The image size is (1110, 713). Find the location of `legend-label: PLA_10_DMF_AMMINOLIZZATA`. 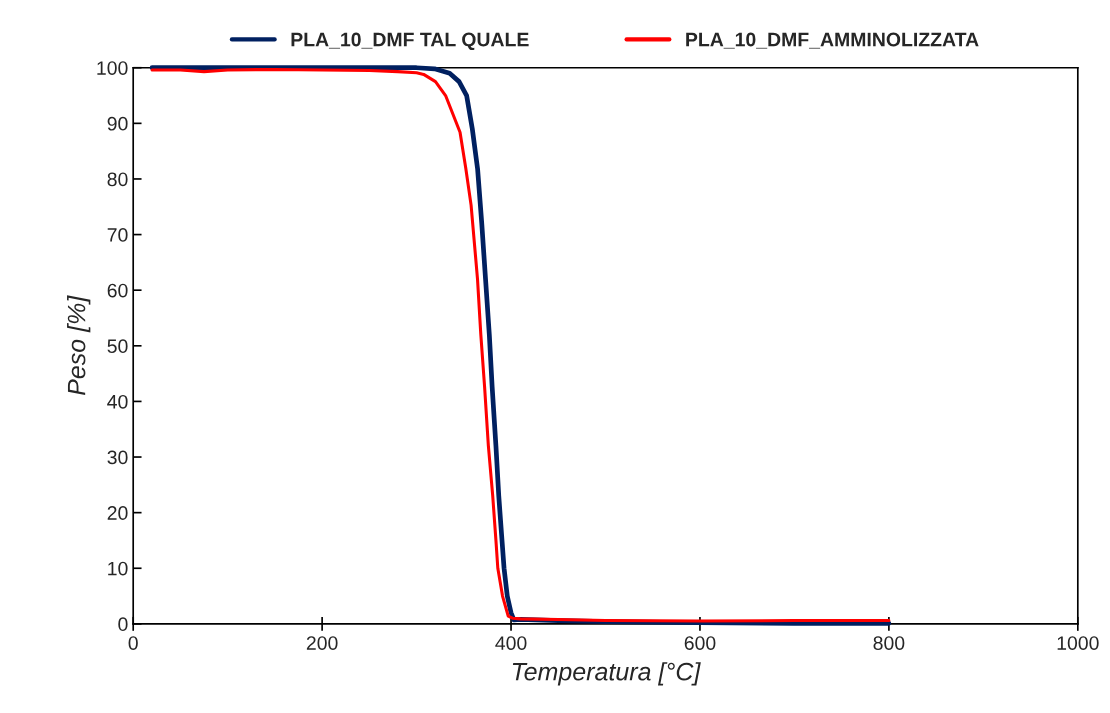

legend-label: PLA_10_DMF_AMMINOLIZZATA is located at coordinates (832, 40).